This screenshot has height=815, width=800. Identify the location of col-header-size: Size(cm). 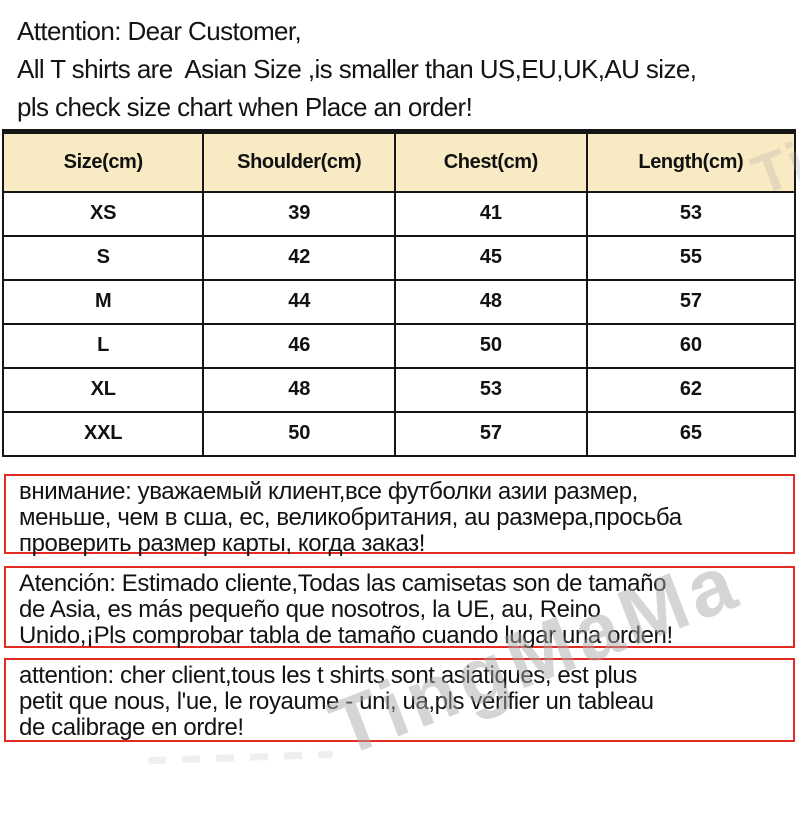
(103, 161).